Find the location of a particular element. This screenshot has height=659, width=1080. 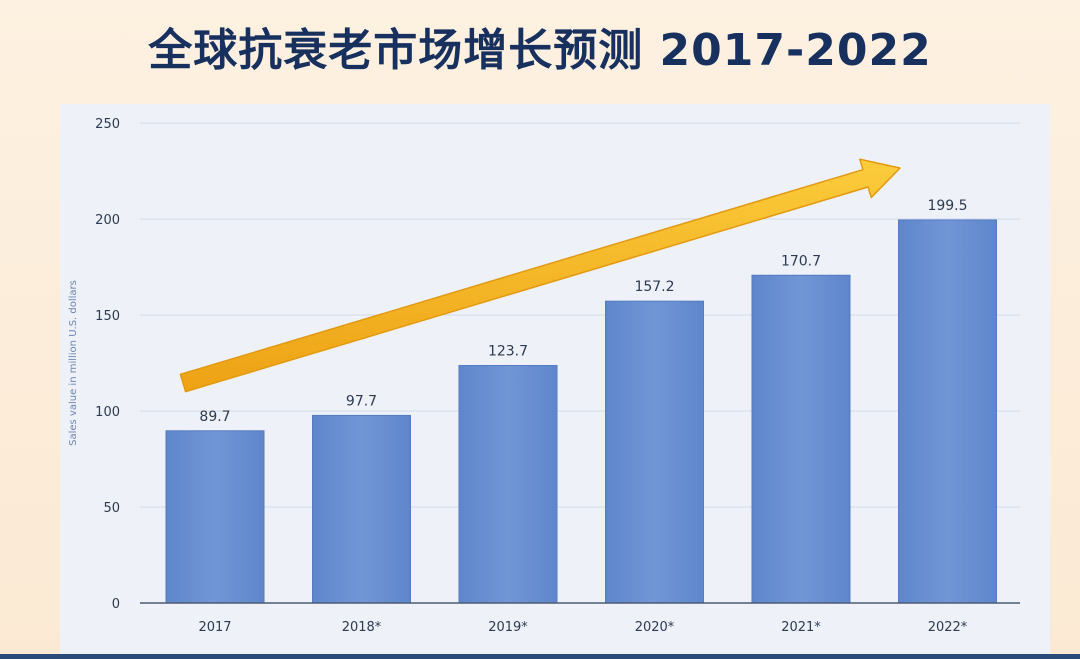

chart-title: 全球抗衰老市场增长预测 2017-2022 is located at coordinates (540, 50).